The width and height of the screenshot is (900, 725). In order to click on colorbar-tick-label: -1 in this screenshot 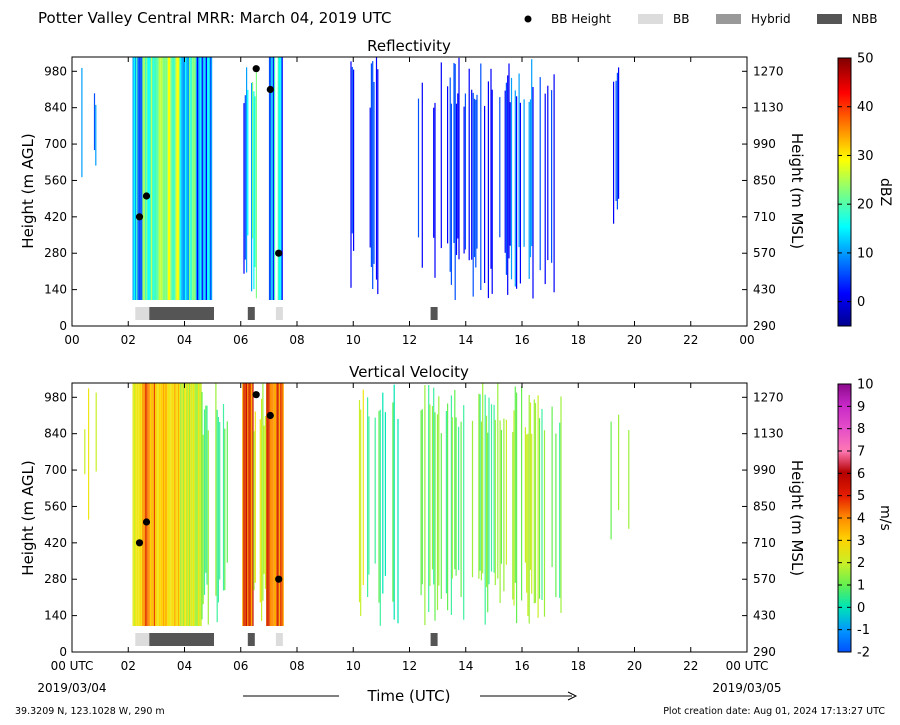, I will do `click(863, 630)`.